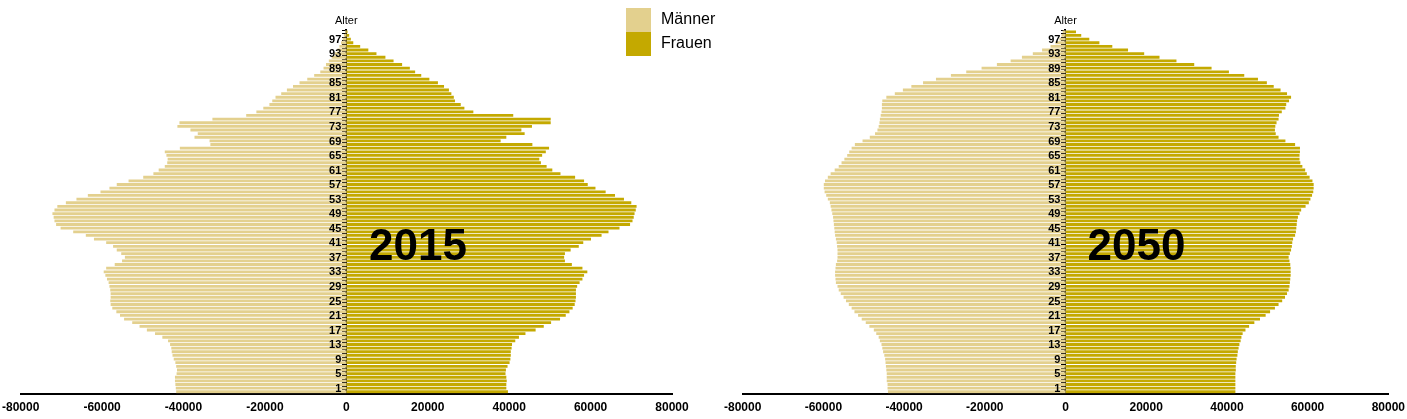  Describe the element at coordinates (743, 407) in the screenshot. I see `x-tick-label: -80000` at that location.